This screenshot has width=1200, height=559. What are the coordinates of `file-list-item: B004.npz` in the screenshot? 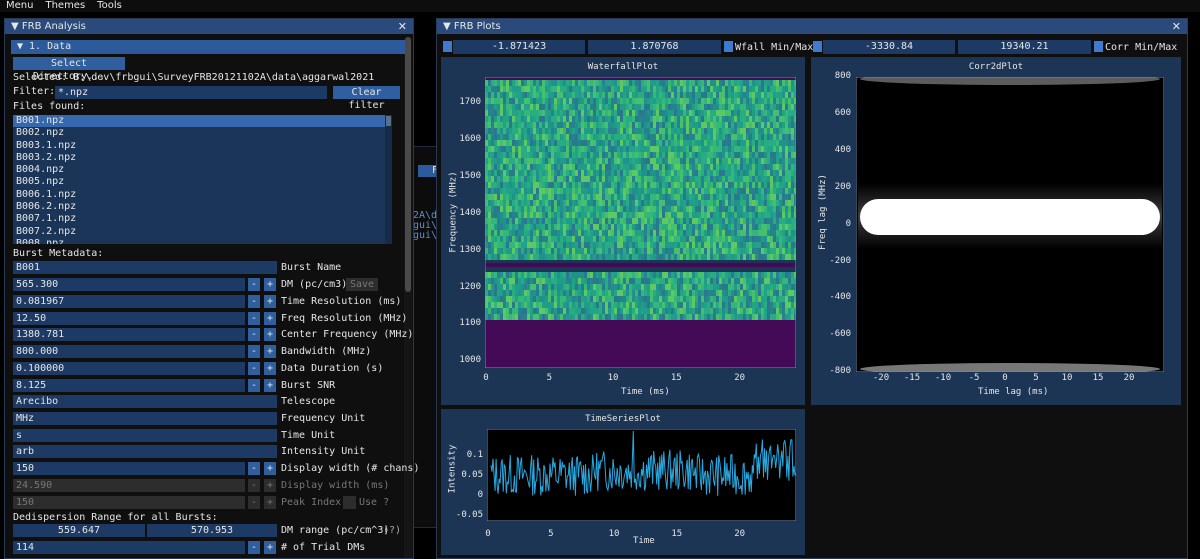 It's located at (40, 170).